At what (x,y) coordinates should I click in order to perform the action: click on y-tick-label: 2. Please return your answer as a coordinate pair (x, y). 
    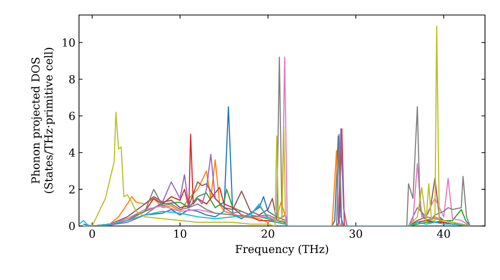
    Looking at the image, I should click on (71, 189).